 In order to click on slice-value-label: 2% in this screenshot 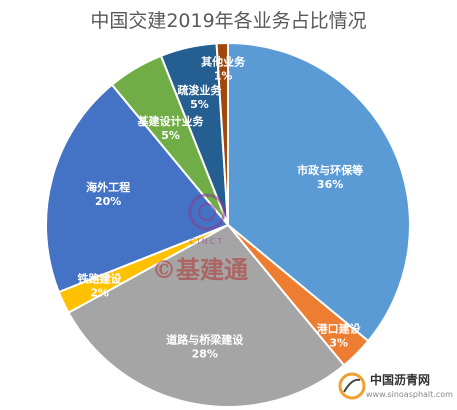, I will do `click(99, 292)`.